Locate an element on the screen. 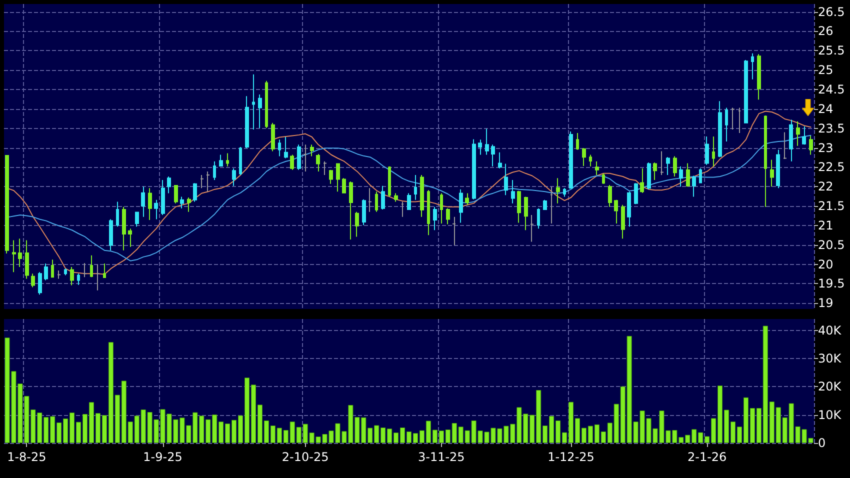 This screenshot has height=478, width=850. x-tick-label: 3-11-25 is located at coordinates (441, 457).